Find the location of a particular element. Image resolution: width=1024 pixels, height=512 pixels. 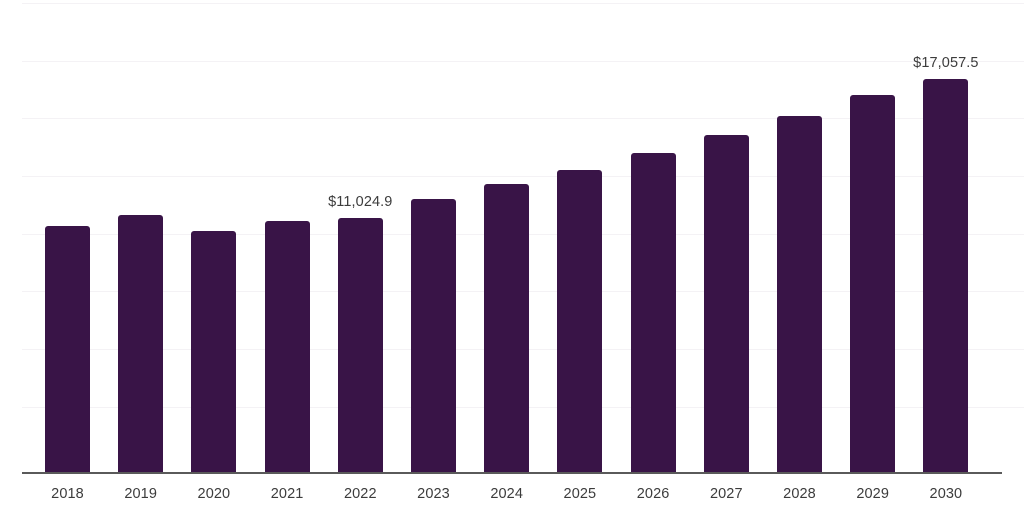

x-tick-label-2027: 2027 is located at coordinates (726, 494).